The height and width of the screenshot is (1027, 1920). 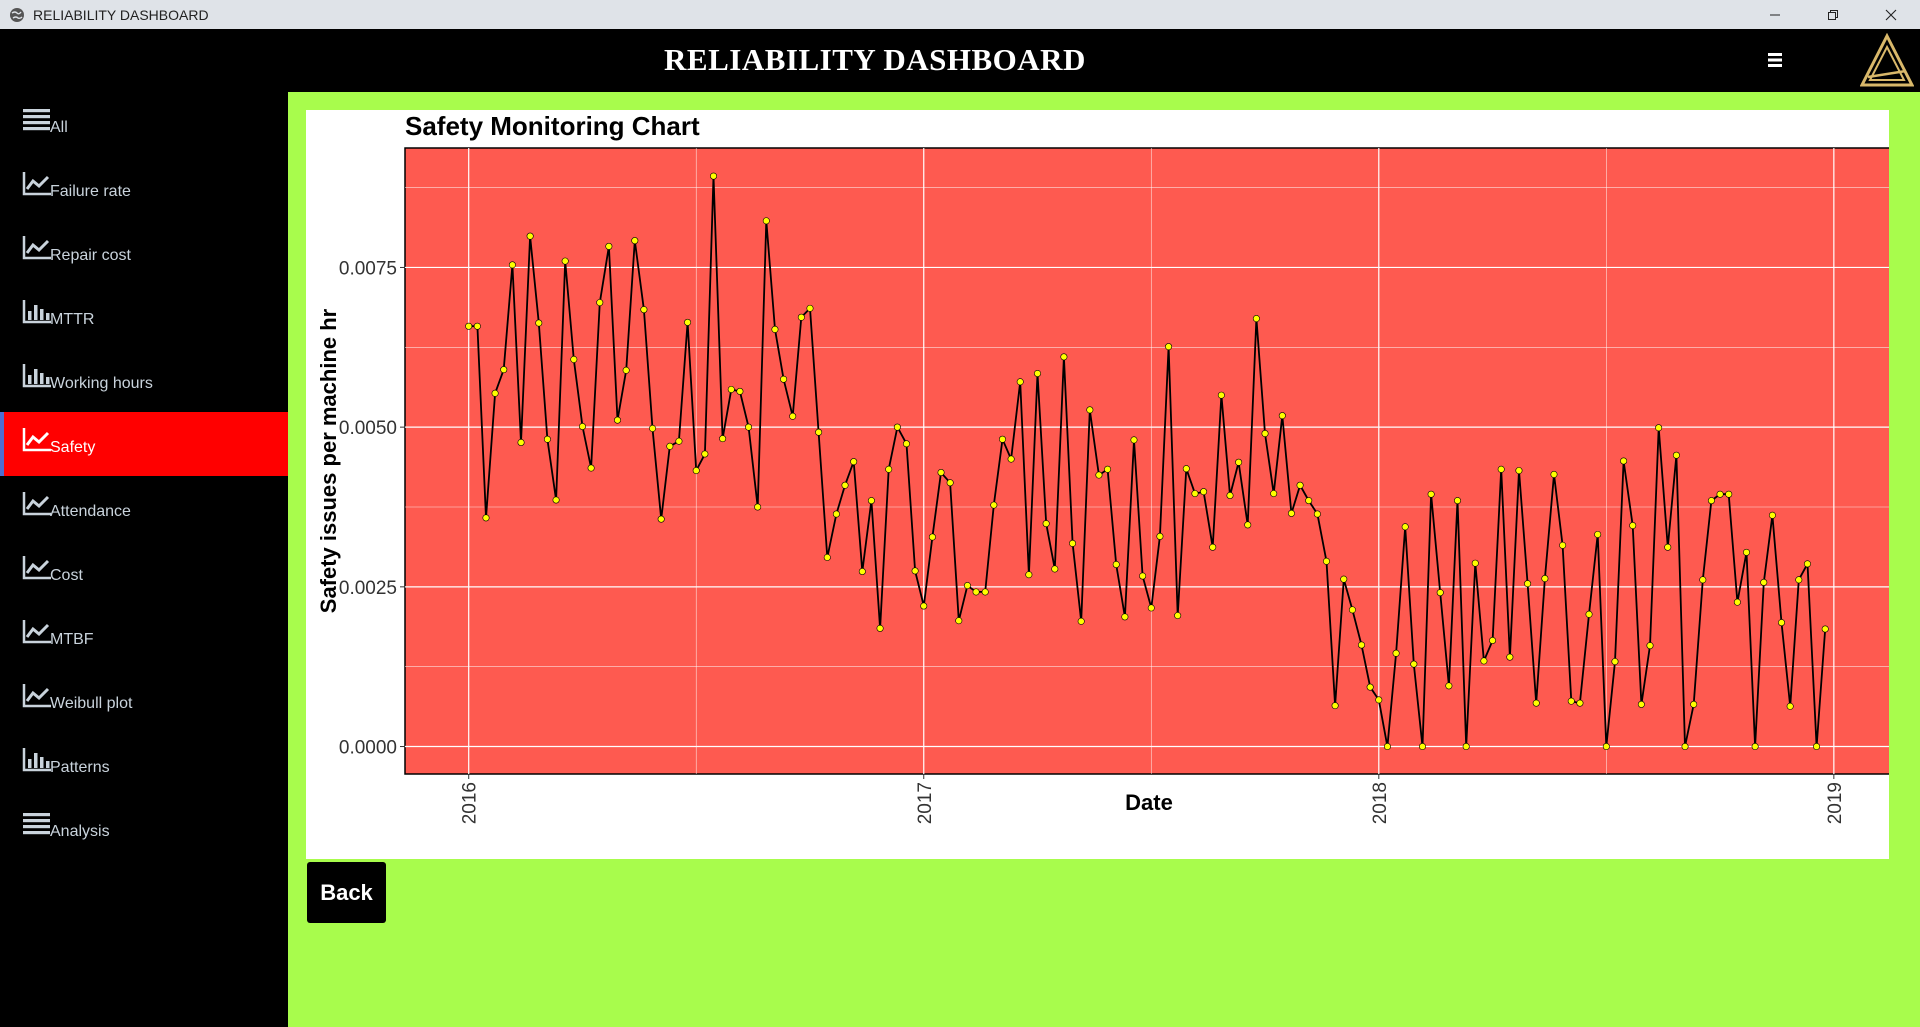 What do you see at coordinates (1776, 60) in the screenshot?
I see `hamburger-icon` at bounding box center [1776, 60].